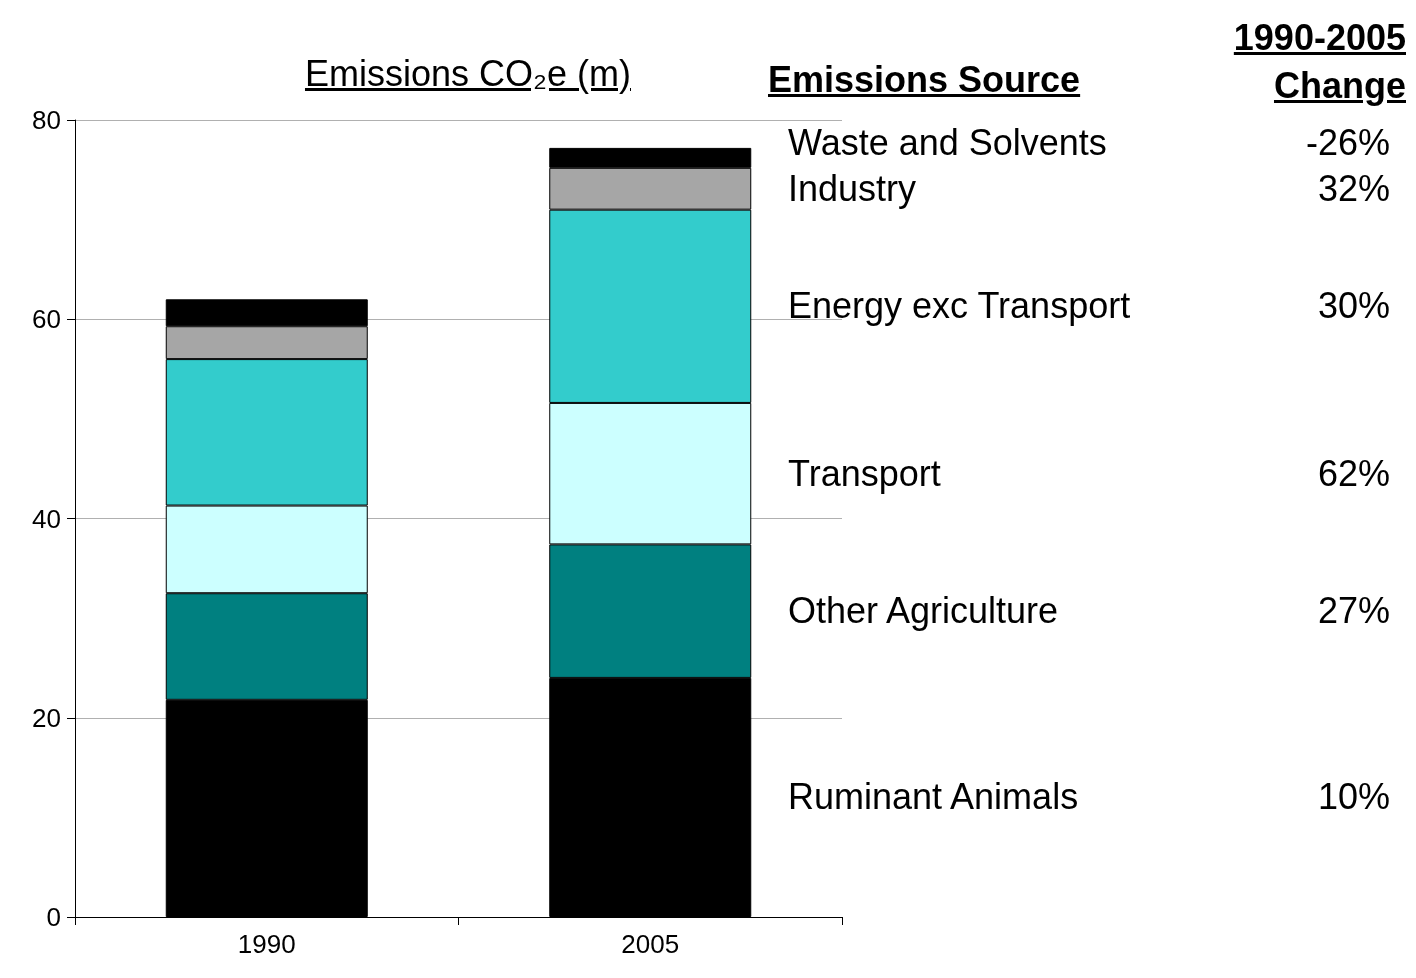 Image resolution: width=1416 pixels, height=978 pixels. What do you see at coordinates (923, 611) in the screenshot?
I see `series-label: Other Agriculture` at bounding box center [923, 611].